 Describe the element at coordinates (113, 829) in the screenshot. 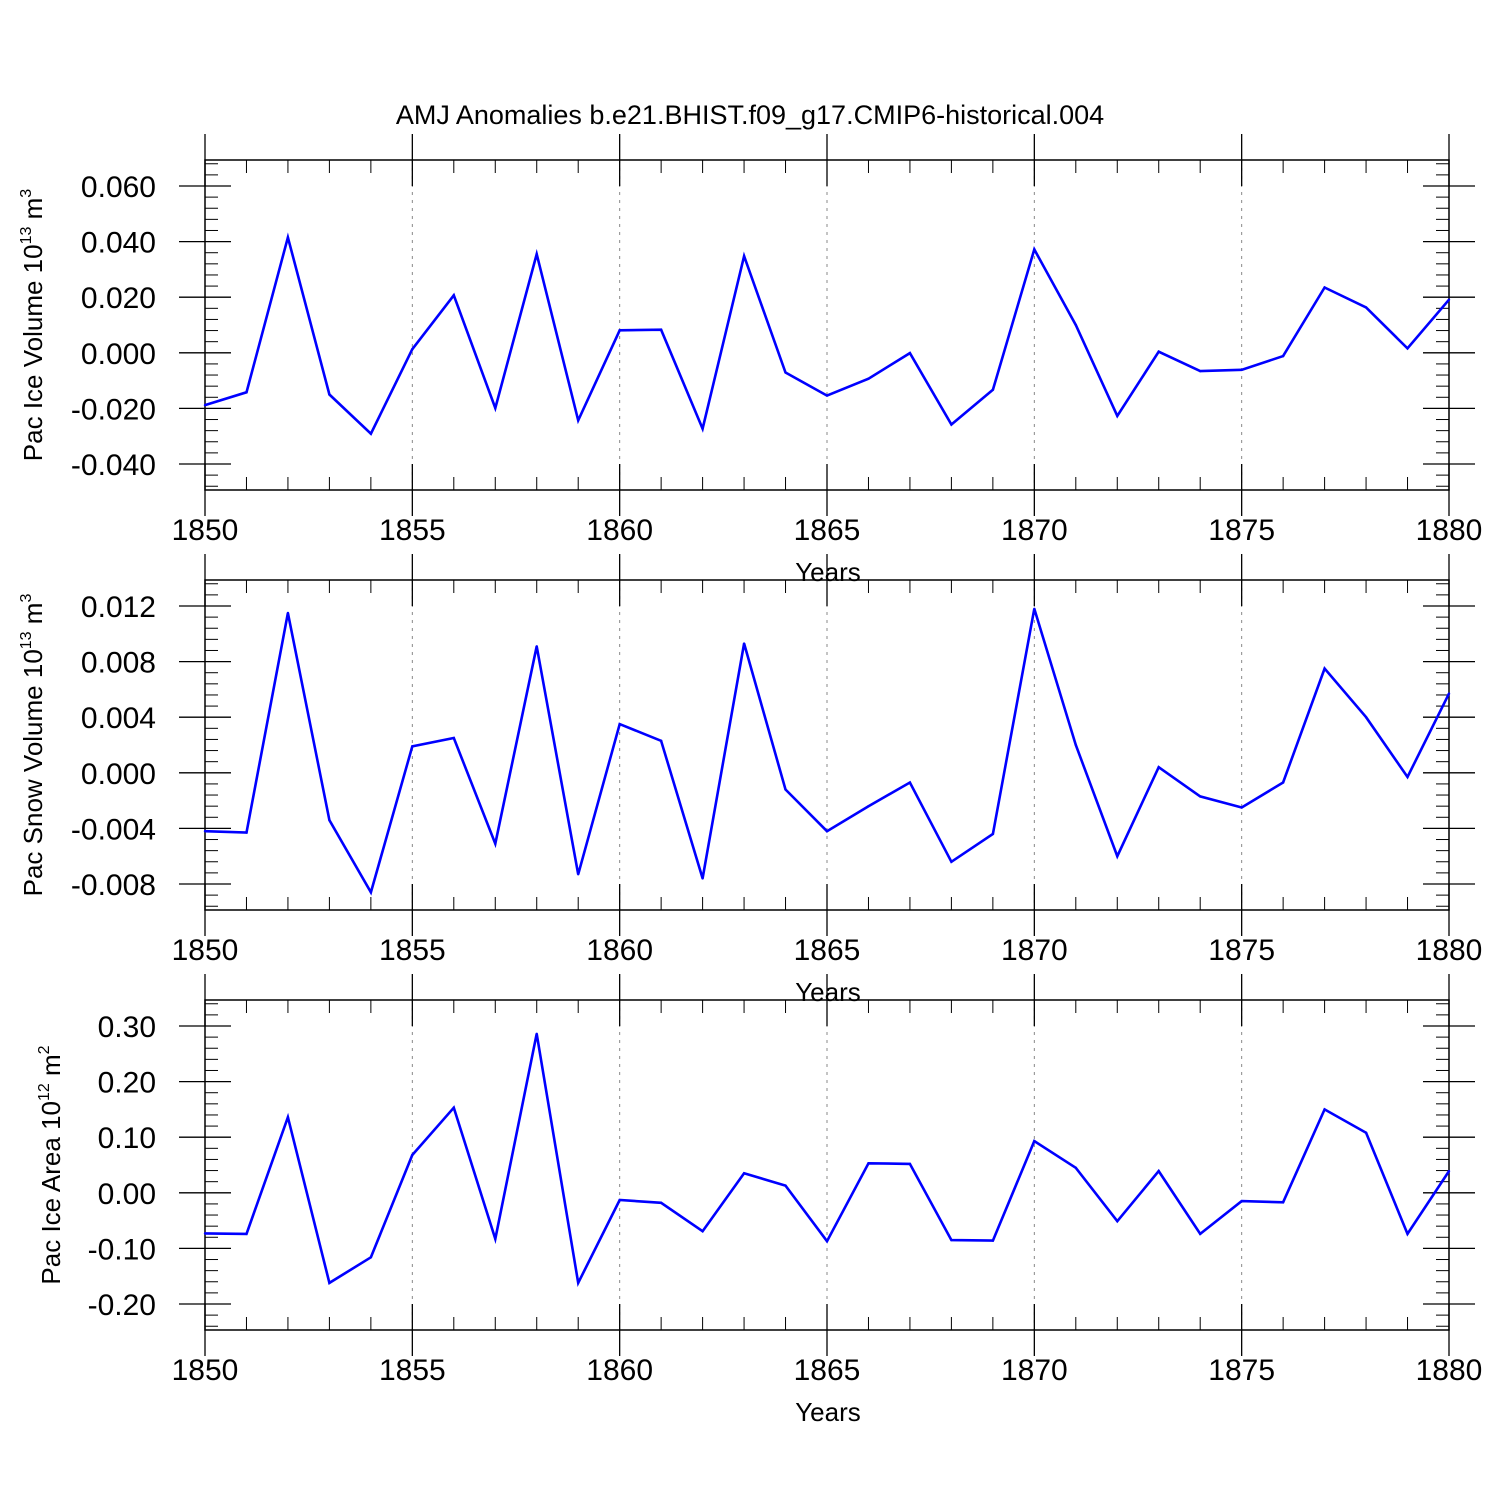

I see `y-tick-label: -0.004` at that location.